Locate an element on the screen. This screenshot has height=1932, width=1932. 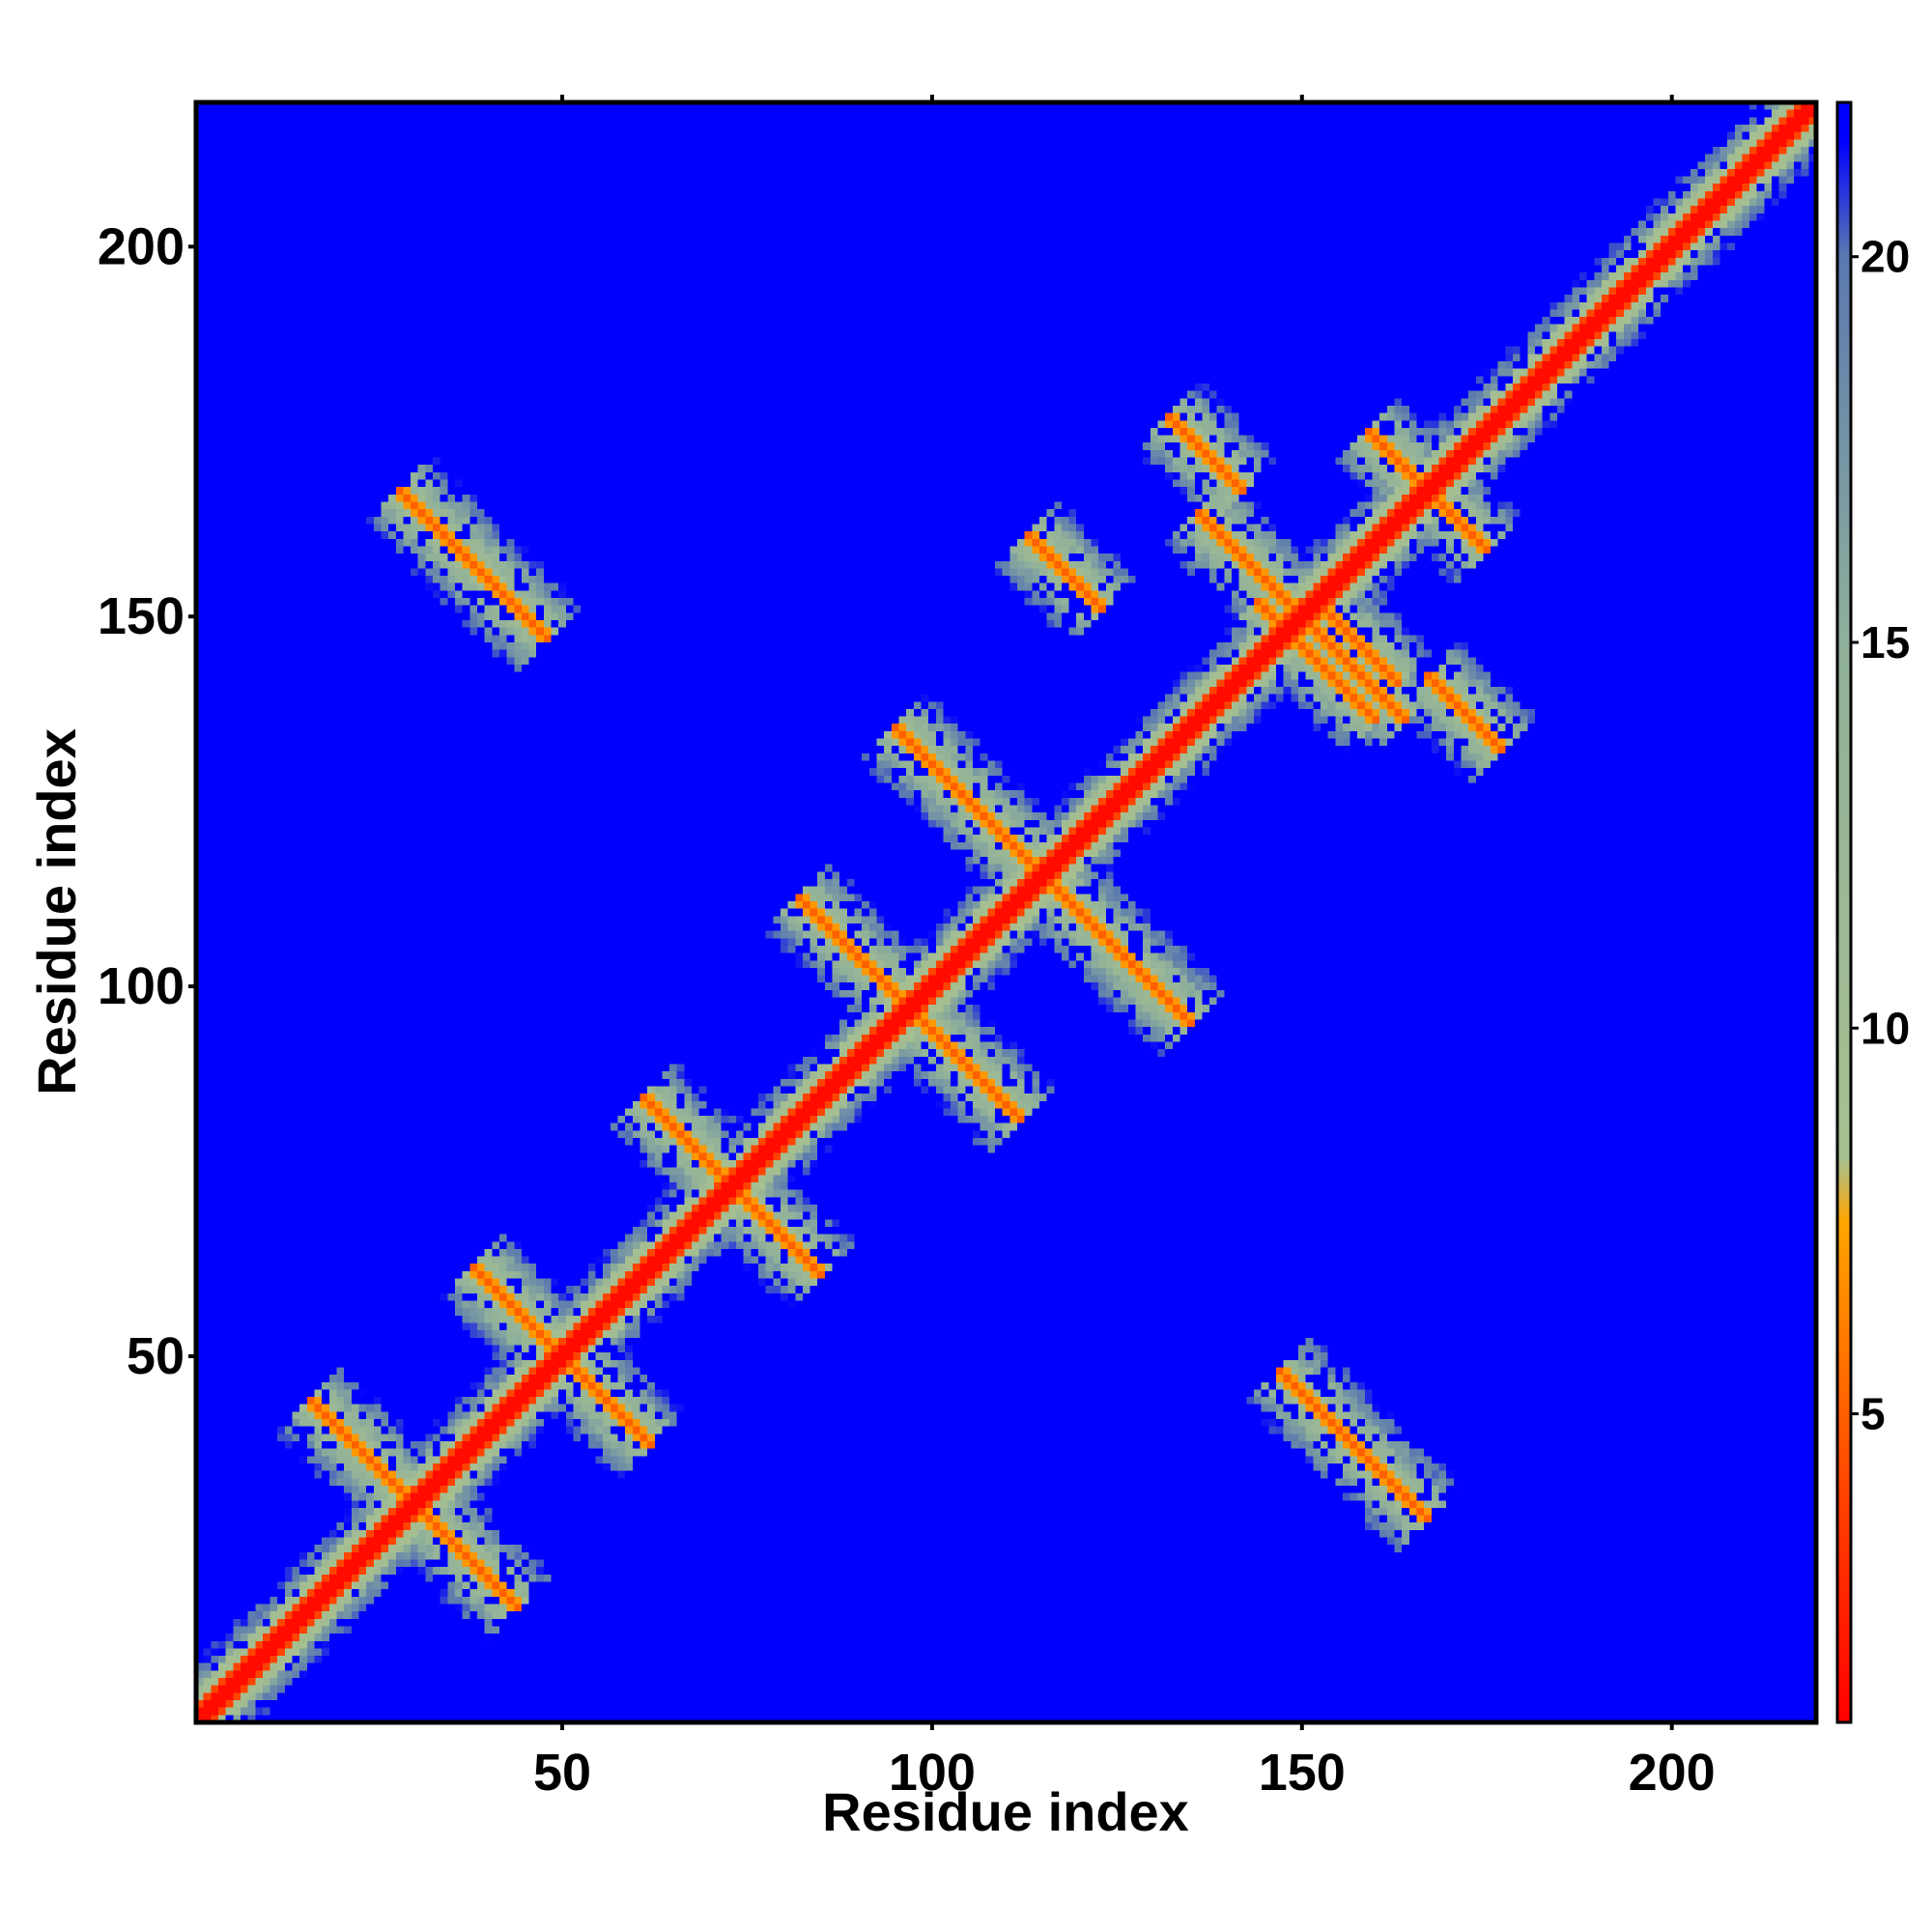
colorbar-bar is located at coordinates (1844, 912).